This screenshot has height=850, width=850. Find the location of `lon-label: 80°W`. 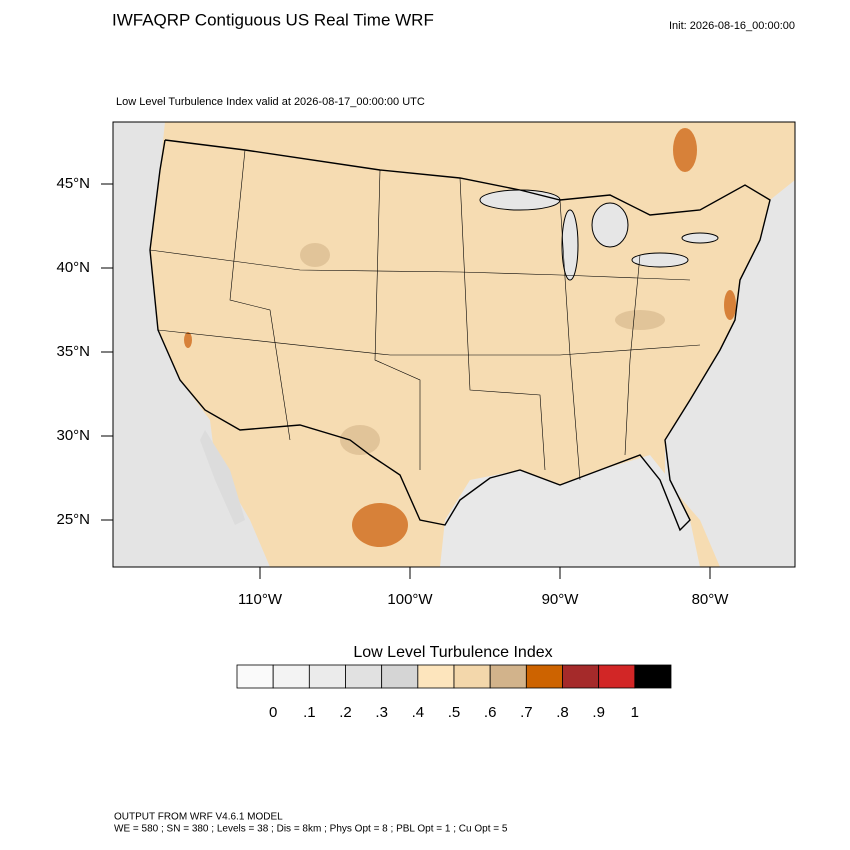

lon-label: 80°W is located at coordinates (711, 599).